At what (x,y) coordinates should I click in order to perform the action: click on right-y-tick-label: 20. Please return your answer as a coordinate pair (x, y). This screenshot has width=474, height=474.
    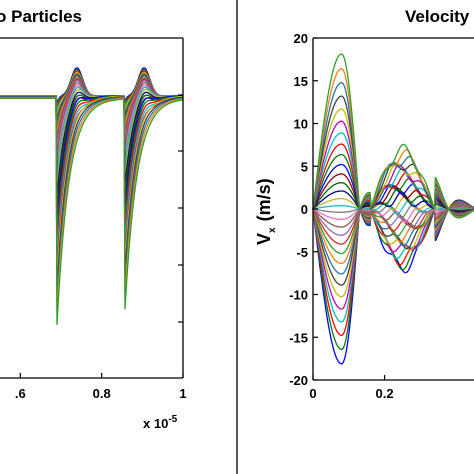
    Looking at the image, I should click on (301, 38).